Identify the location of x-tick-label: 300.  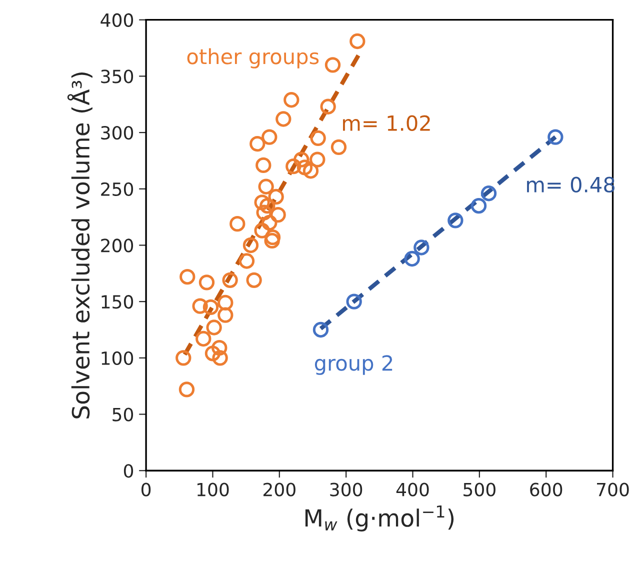
(346, 489).